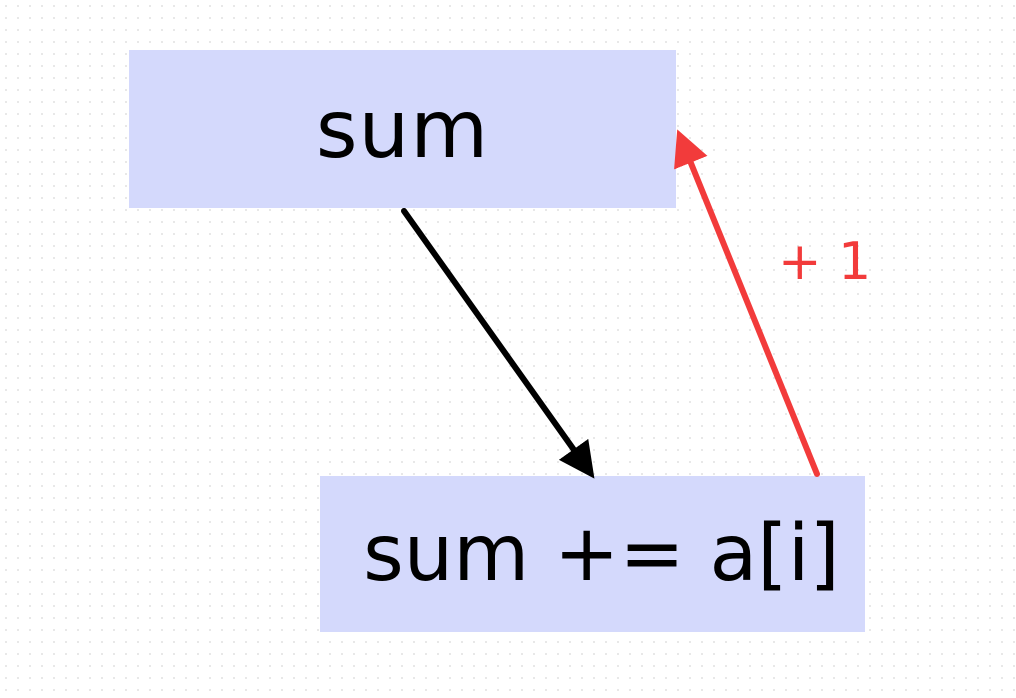 The width and height of the screenshot is (1016, 698). I want to click on sum-update-node-label: sum += a[i], so click(601, 554).